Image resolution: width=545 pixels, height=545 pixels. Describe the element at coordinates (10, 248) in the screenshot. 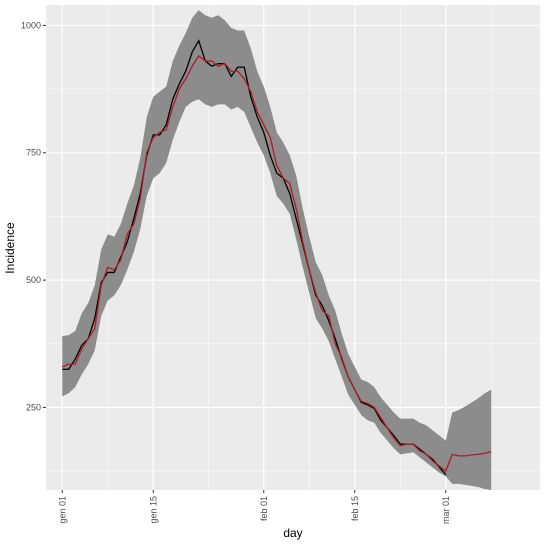

I see `y-axis-title: Incidence` at that location.